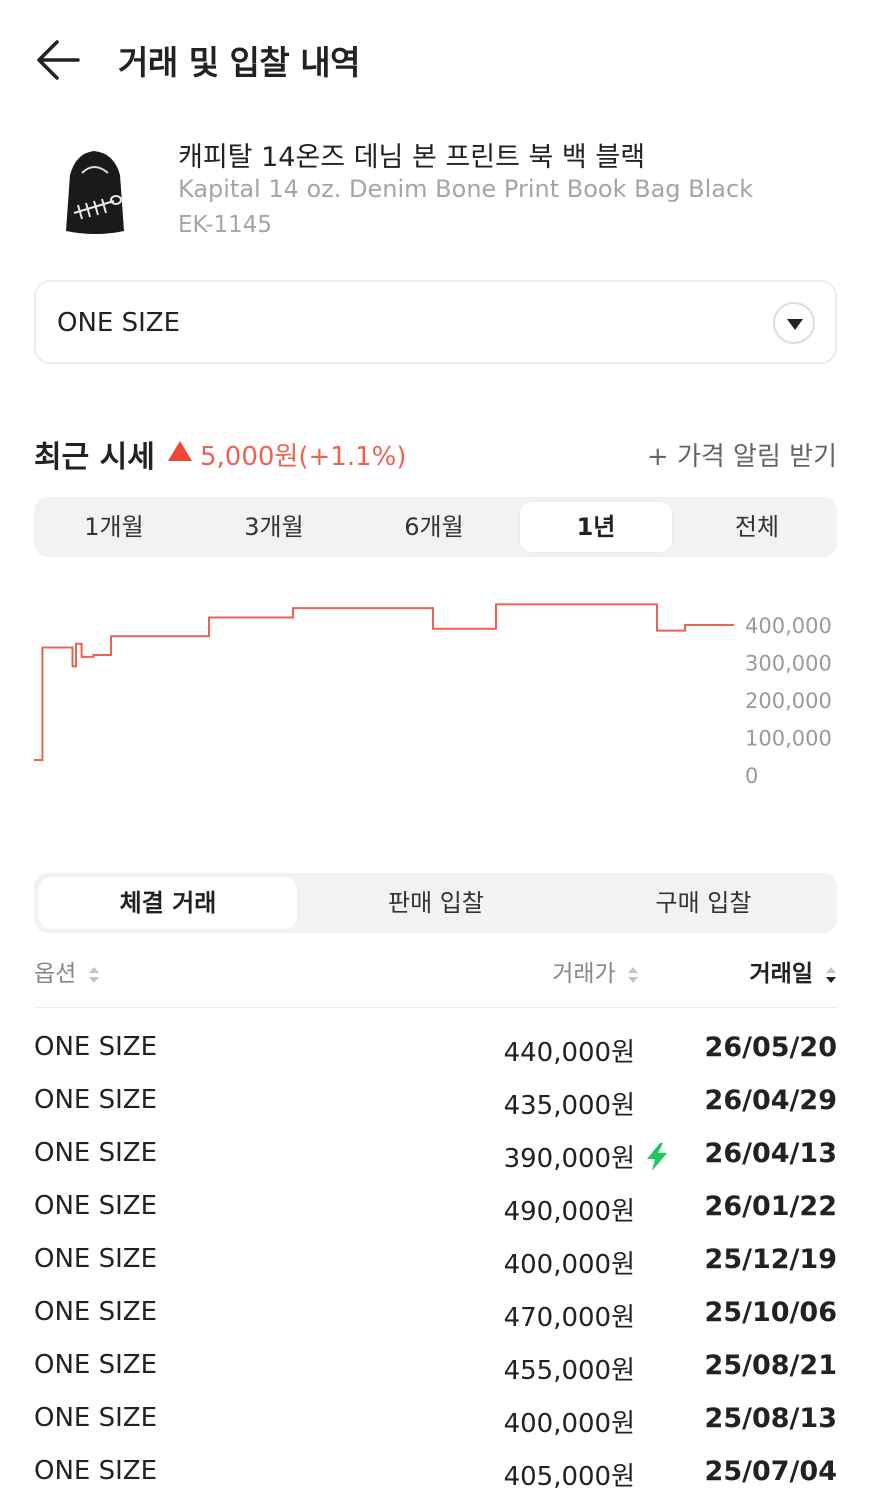  What do you see at coordinates (435, 1368) in the screenshot?
I see `table-row: ONE SIZE 455,000원 25/08/21` at bounding box center [435, 1368].